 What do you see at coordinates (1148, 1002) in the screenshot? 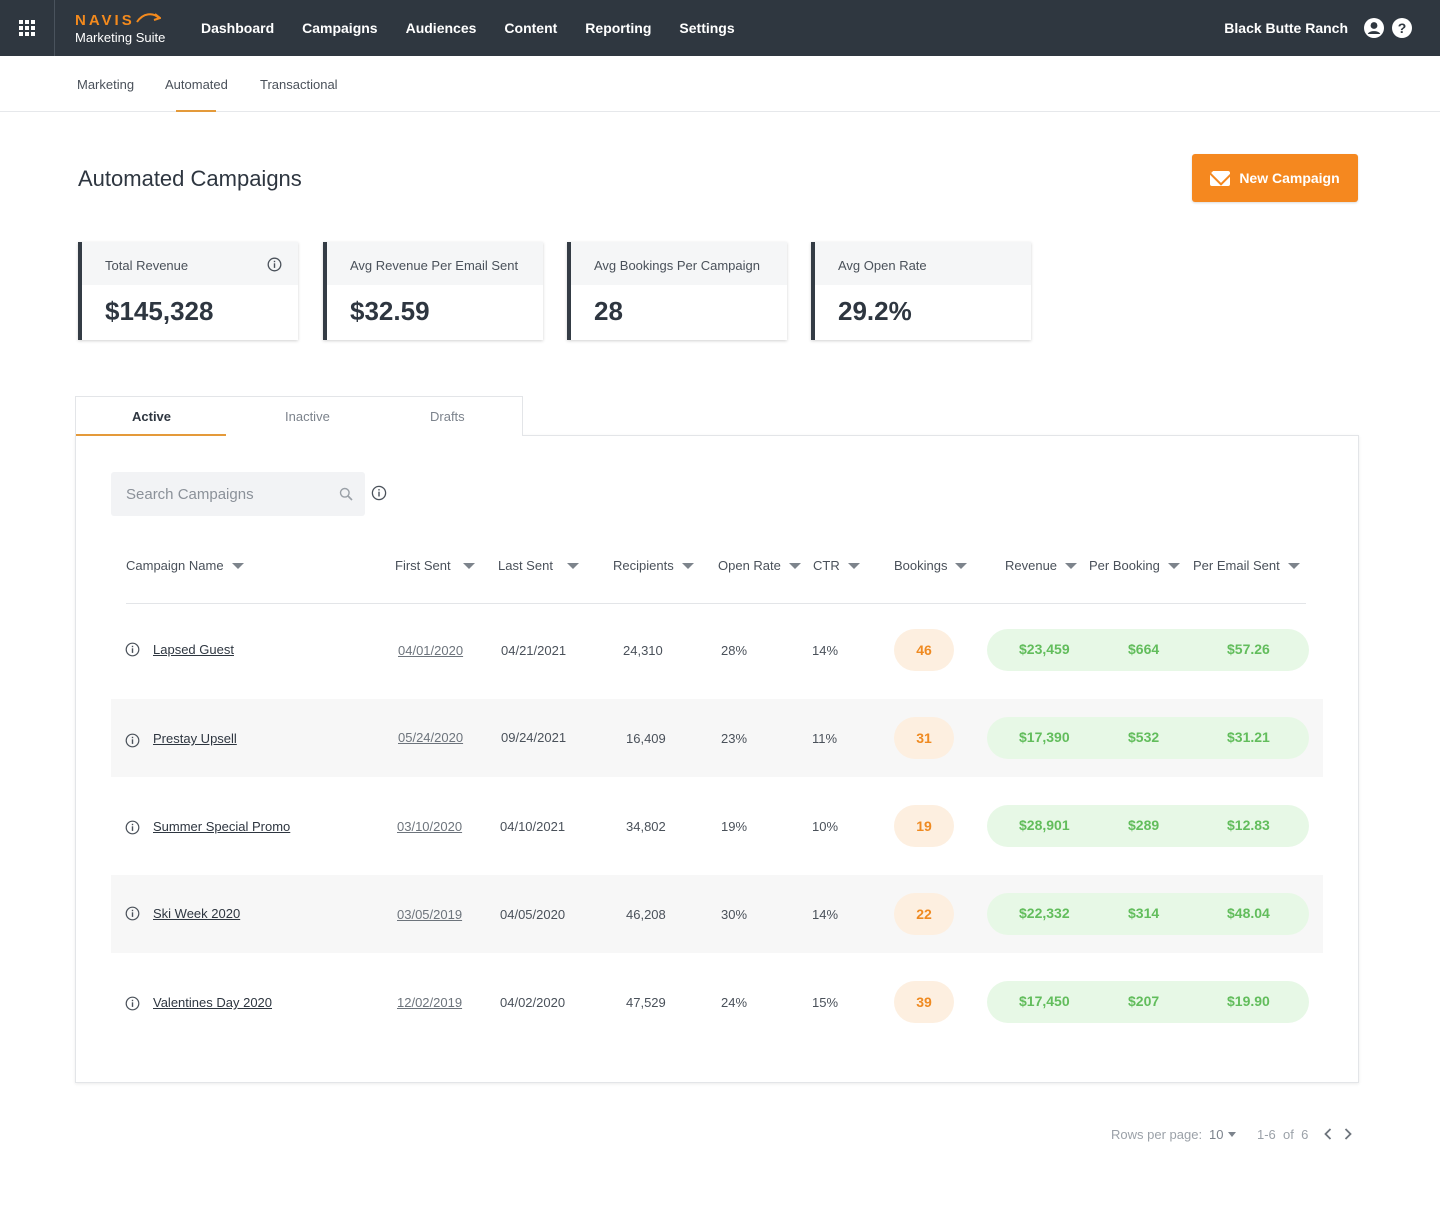
I see `revenue-pill: $17,450 $207 $19.90` at bounding box center [1148, 1002].